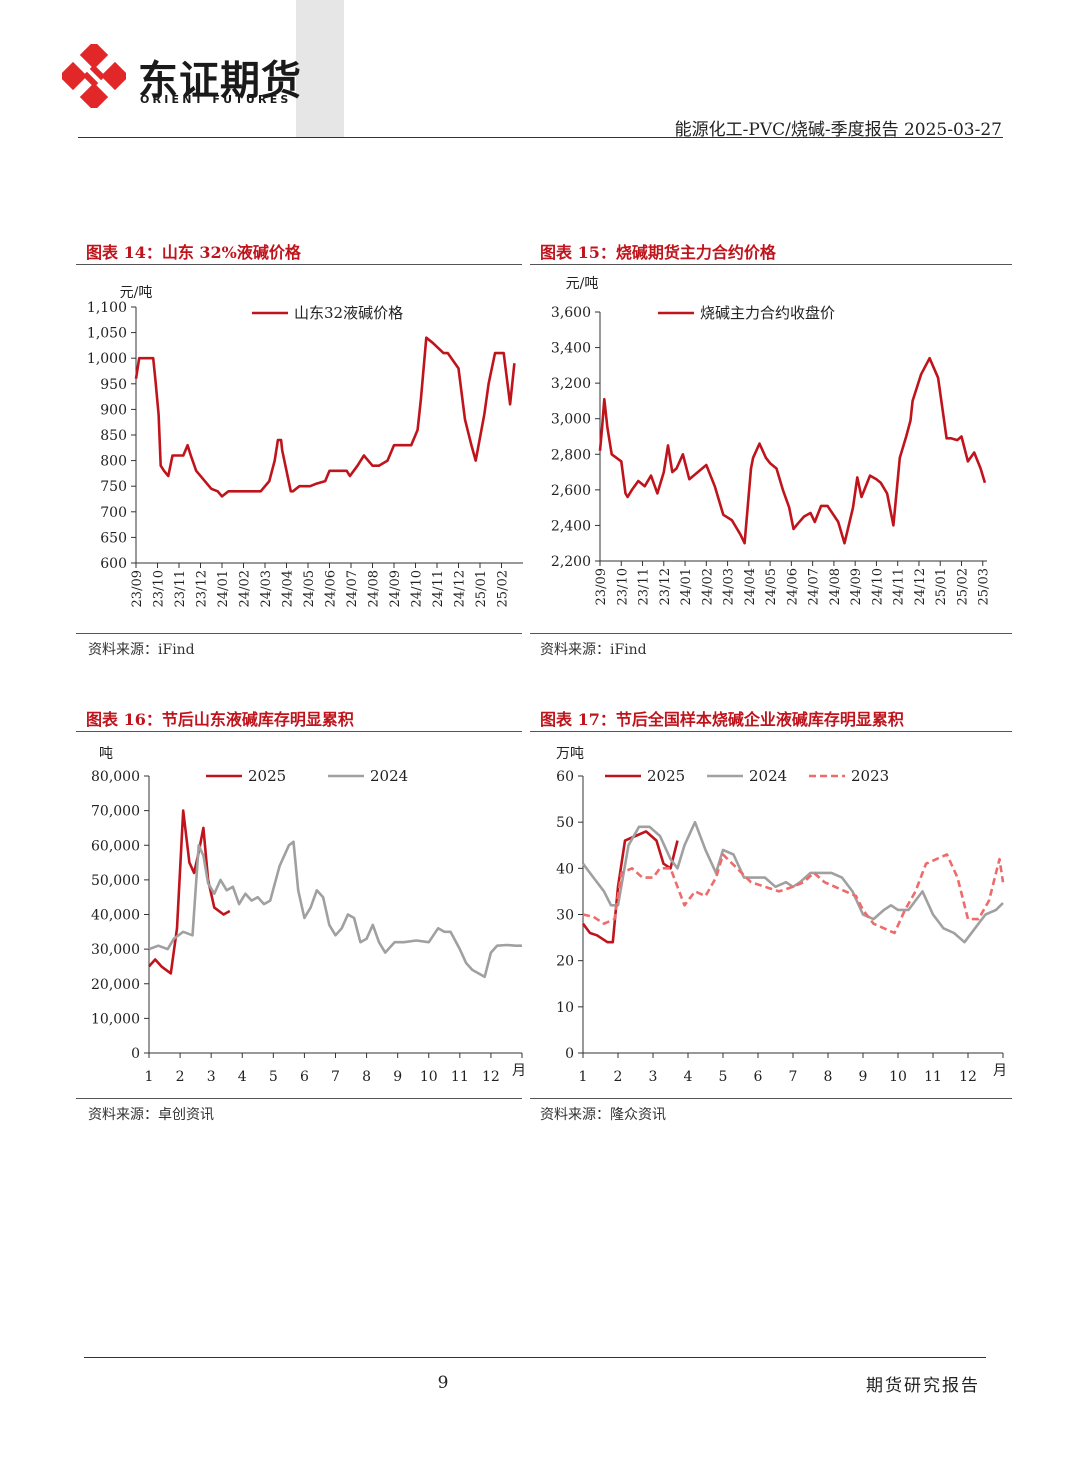 The width and height of the screenshot is (1080, 1466). I want to click on x-tick-label: 23/09, so click(601, 586).